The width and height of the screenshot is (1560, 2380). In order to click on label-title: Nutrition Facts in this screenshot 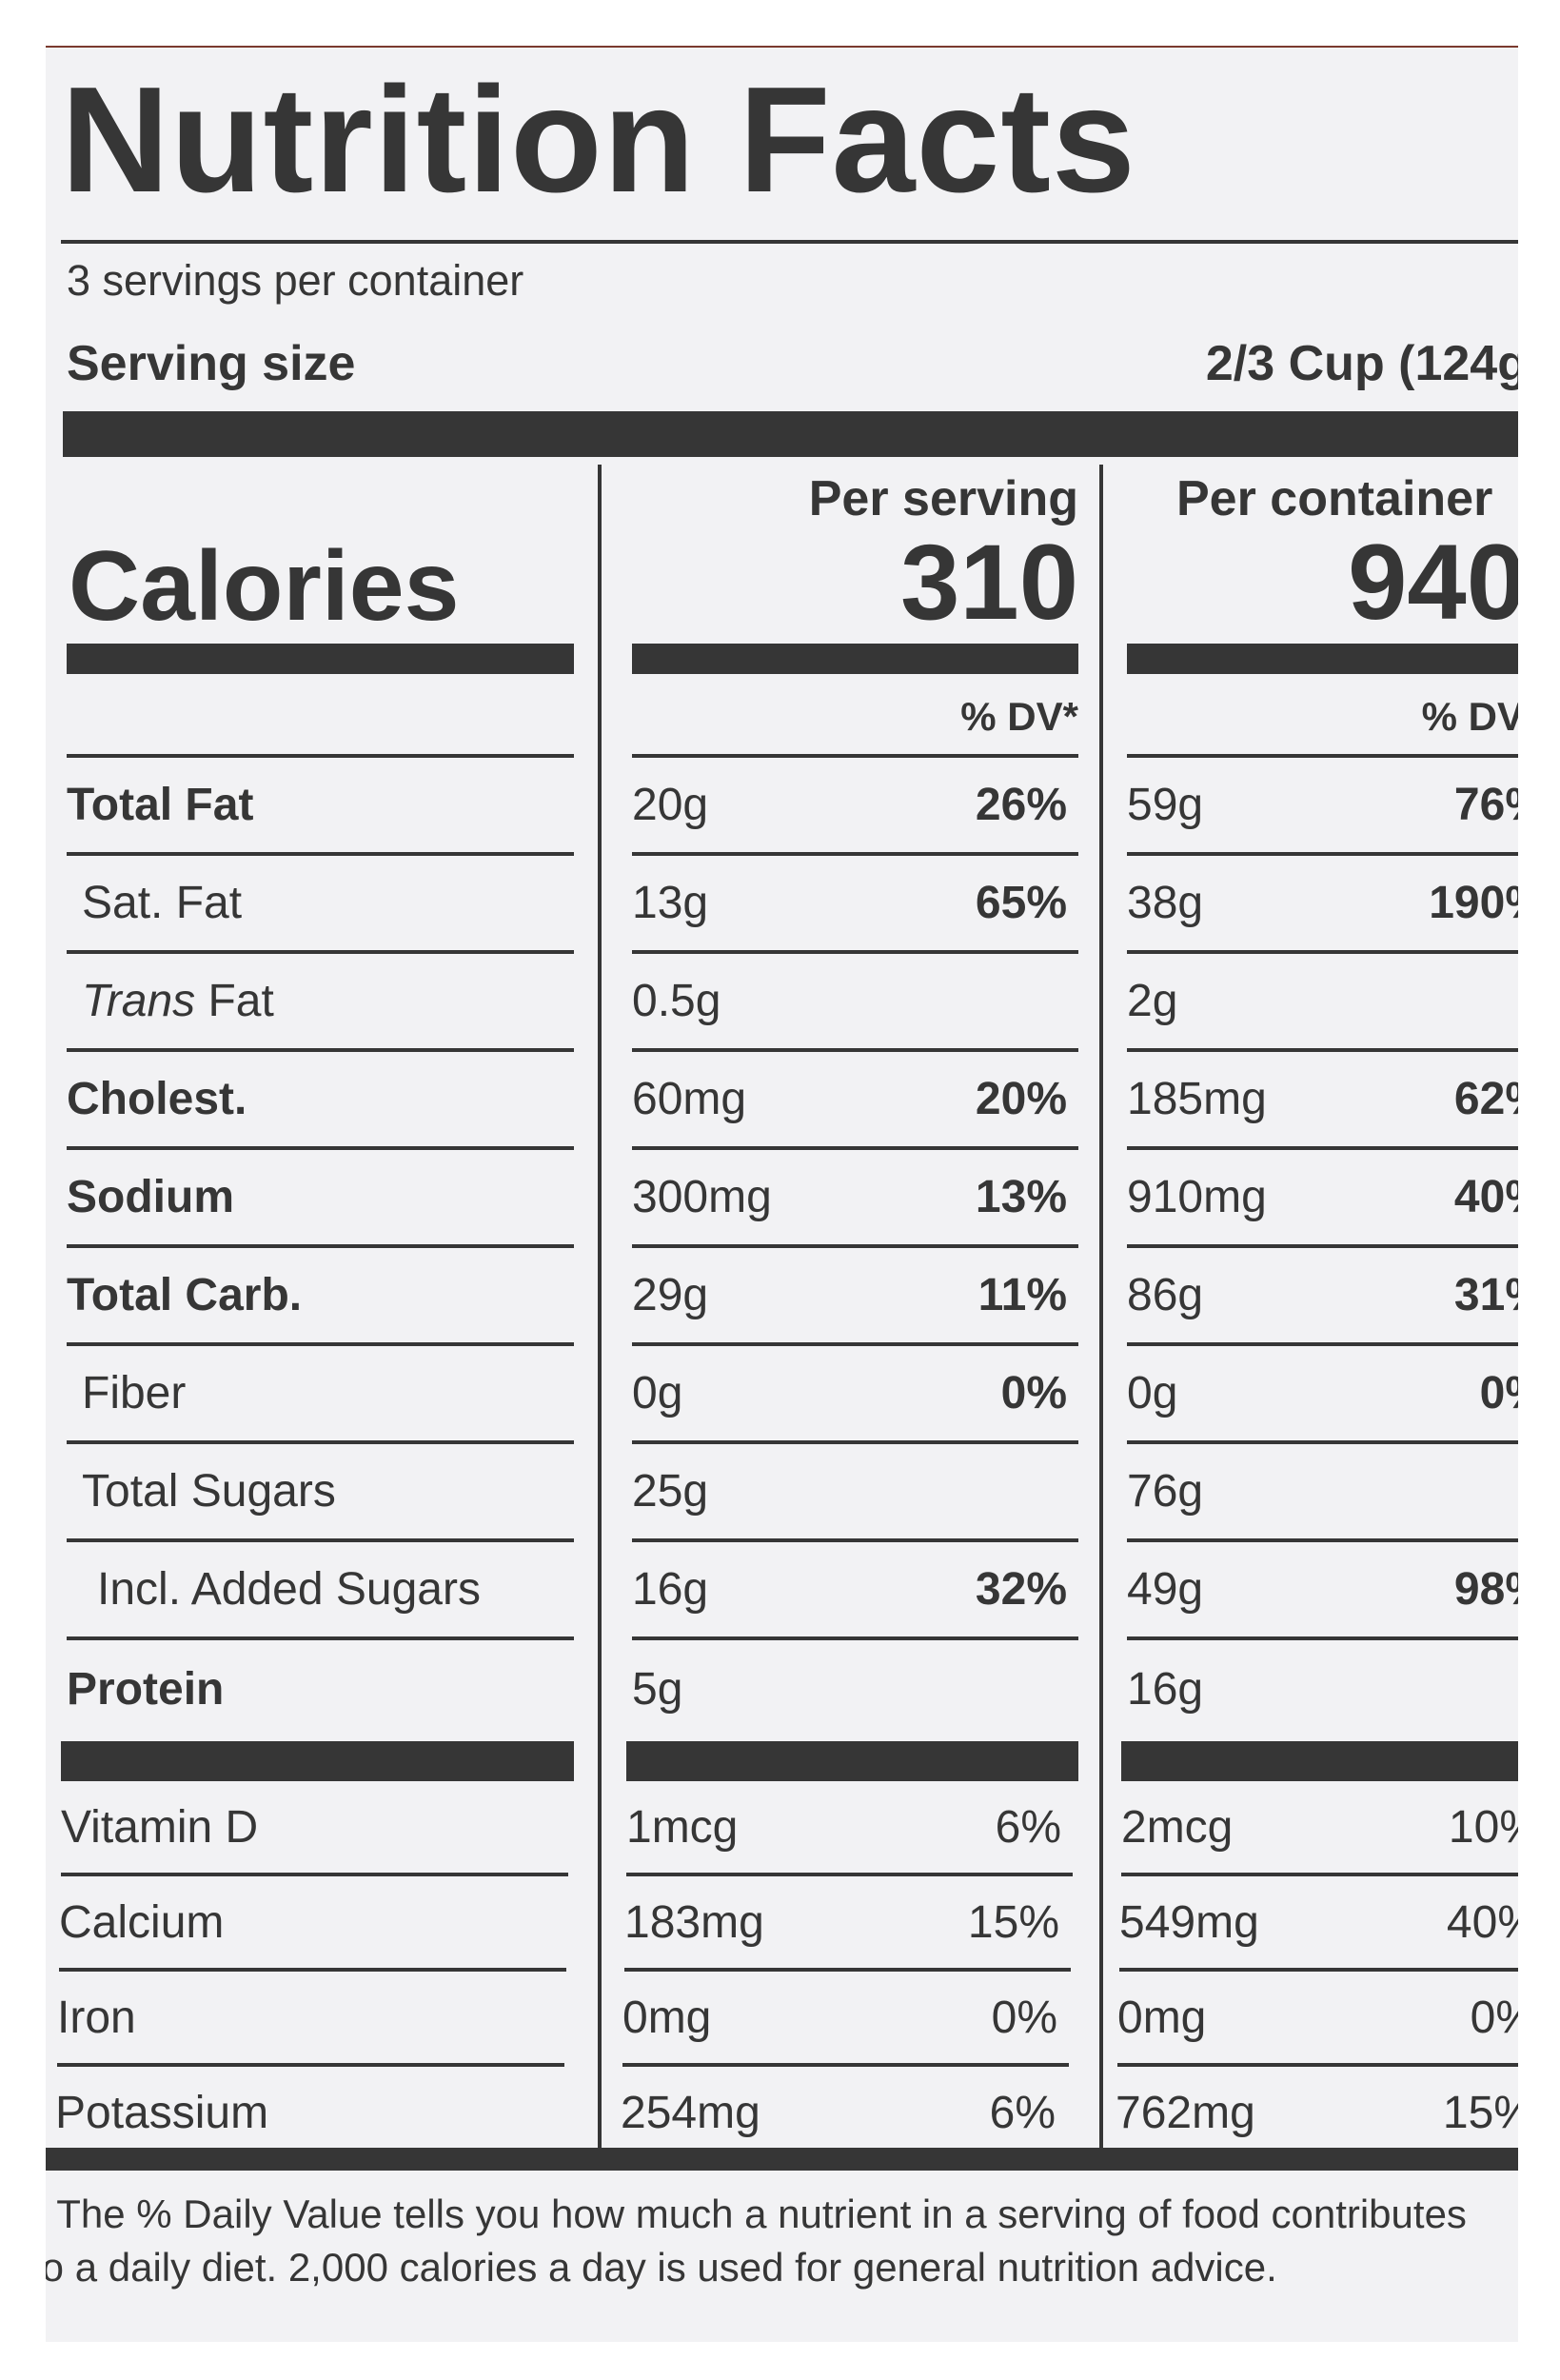, I will do `click(598, 140)`.